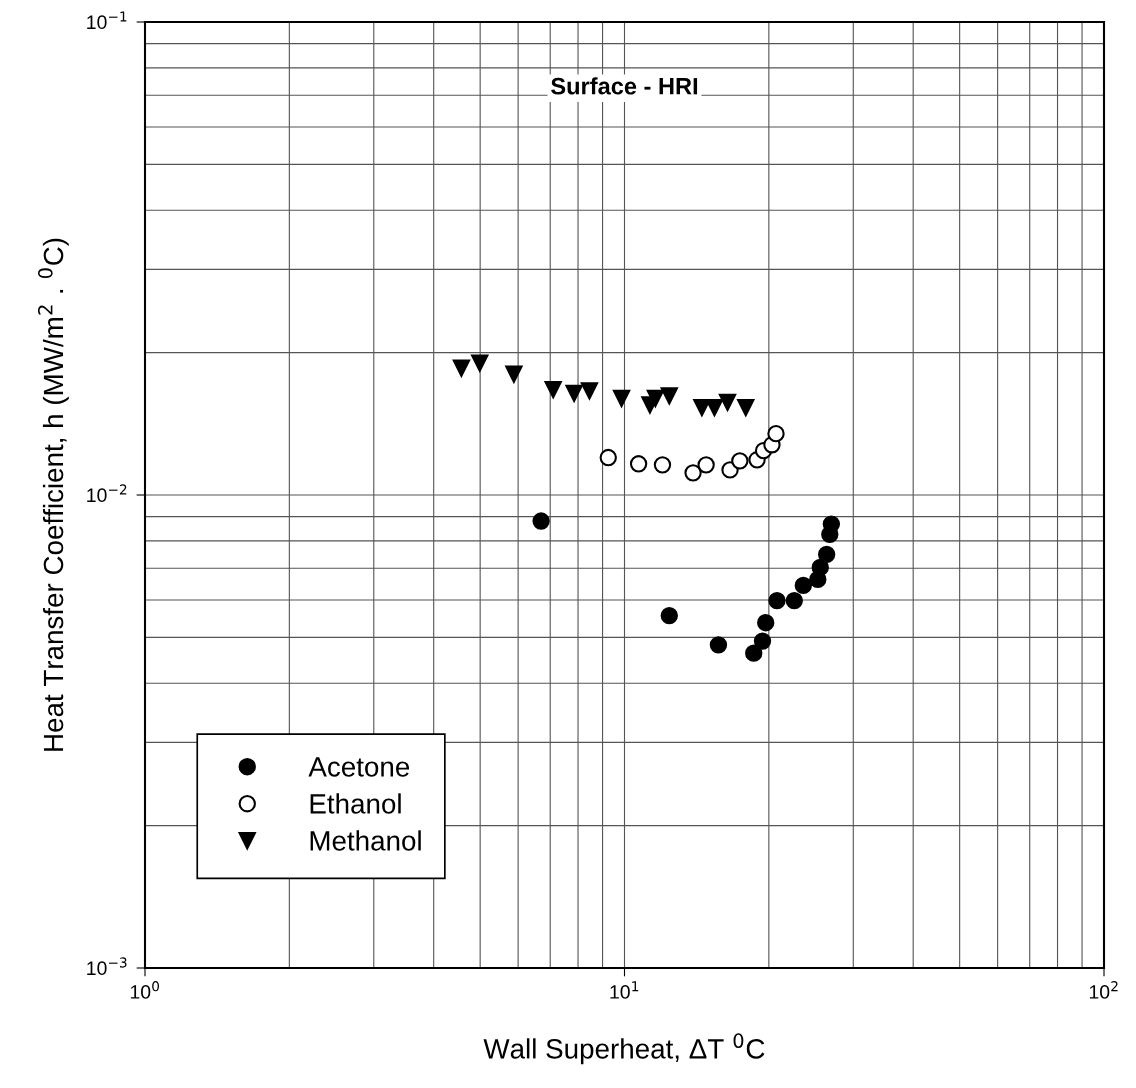  Describe the element at coordinates (145, 990) in the screenshot. I see `x-tick-label: 10$^{0}$` at that location.